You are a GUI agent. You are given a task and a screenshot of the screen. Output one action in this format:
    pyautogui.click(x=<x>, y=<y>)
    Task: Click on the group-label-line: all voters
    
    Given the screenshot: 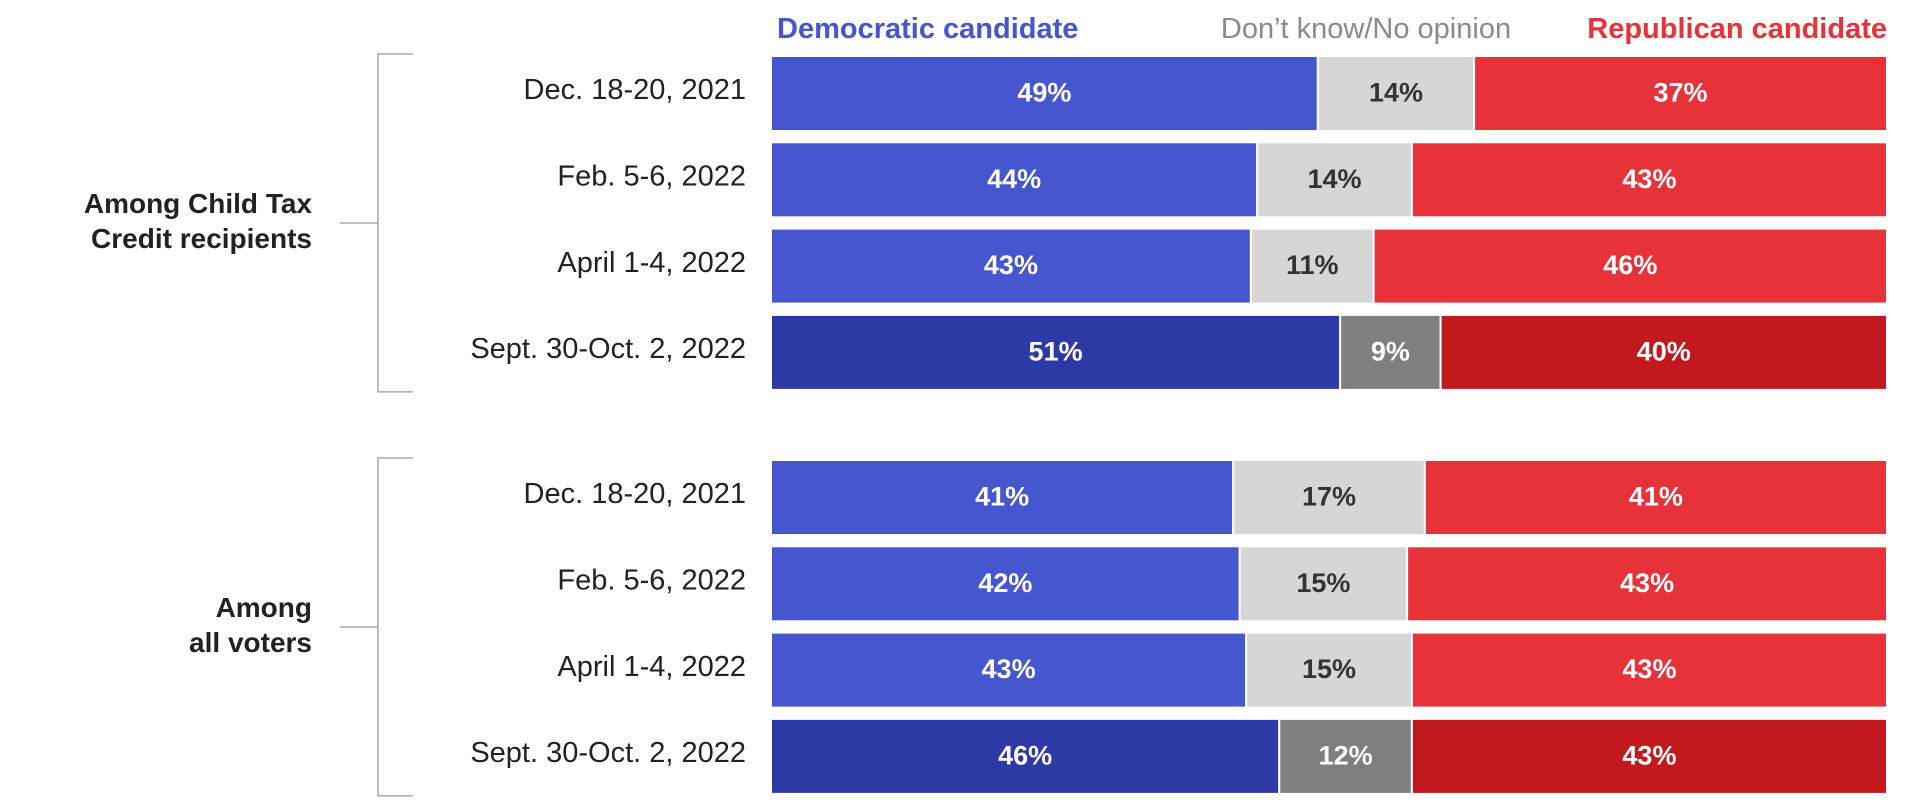 What is the action you would take?
    pyautogui.click(x=250, y=642)
    